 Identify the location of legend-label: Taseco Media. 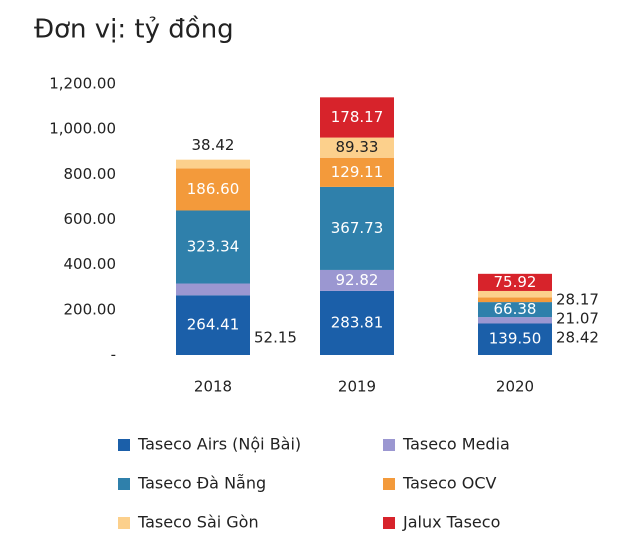
(456, 444).